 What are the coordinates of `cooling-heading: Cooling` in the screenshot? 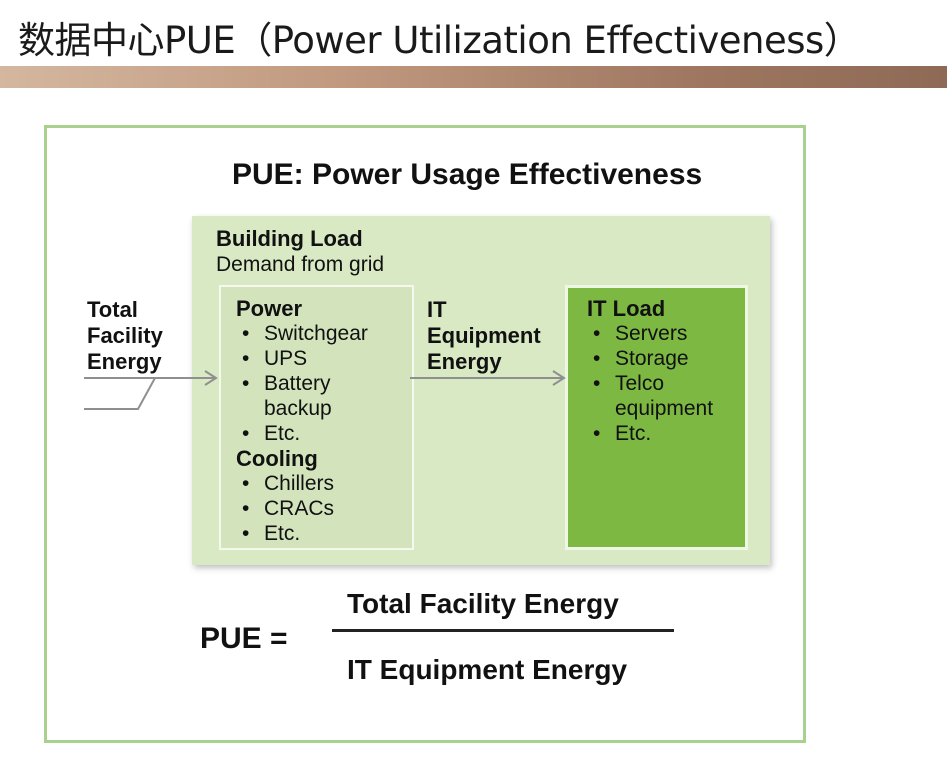 It's located at (277, 458).